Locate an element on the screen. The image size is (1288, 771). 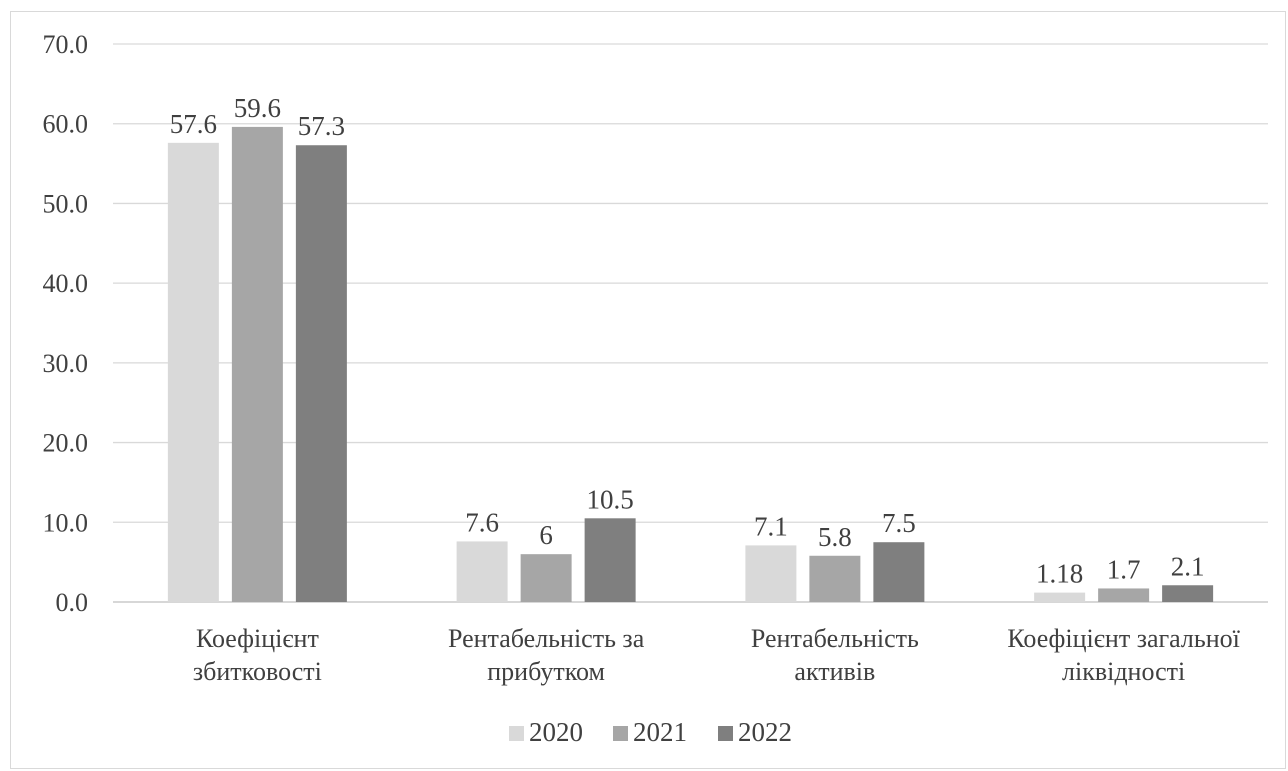
legend-swatch-2021 is located at coordinates (620, 733).